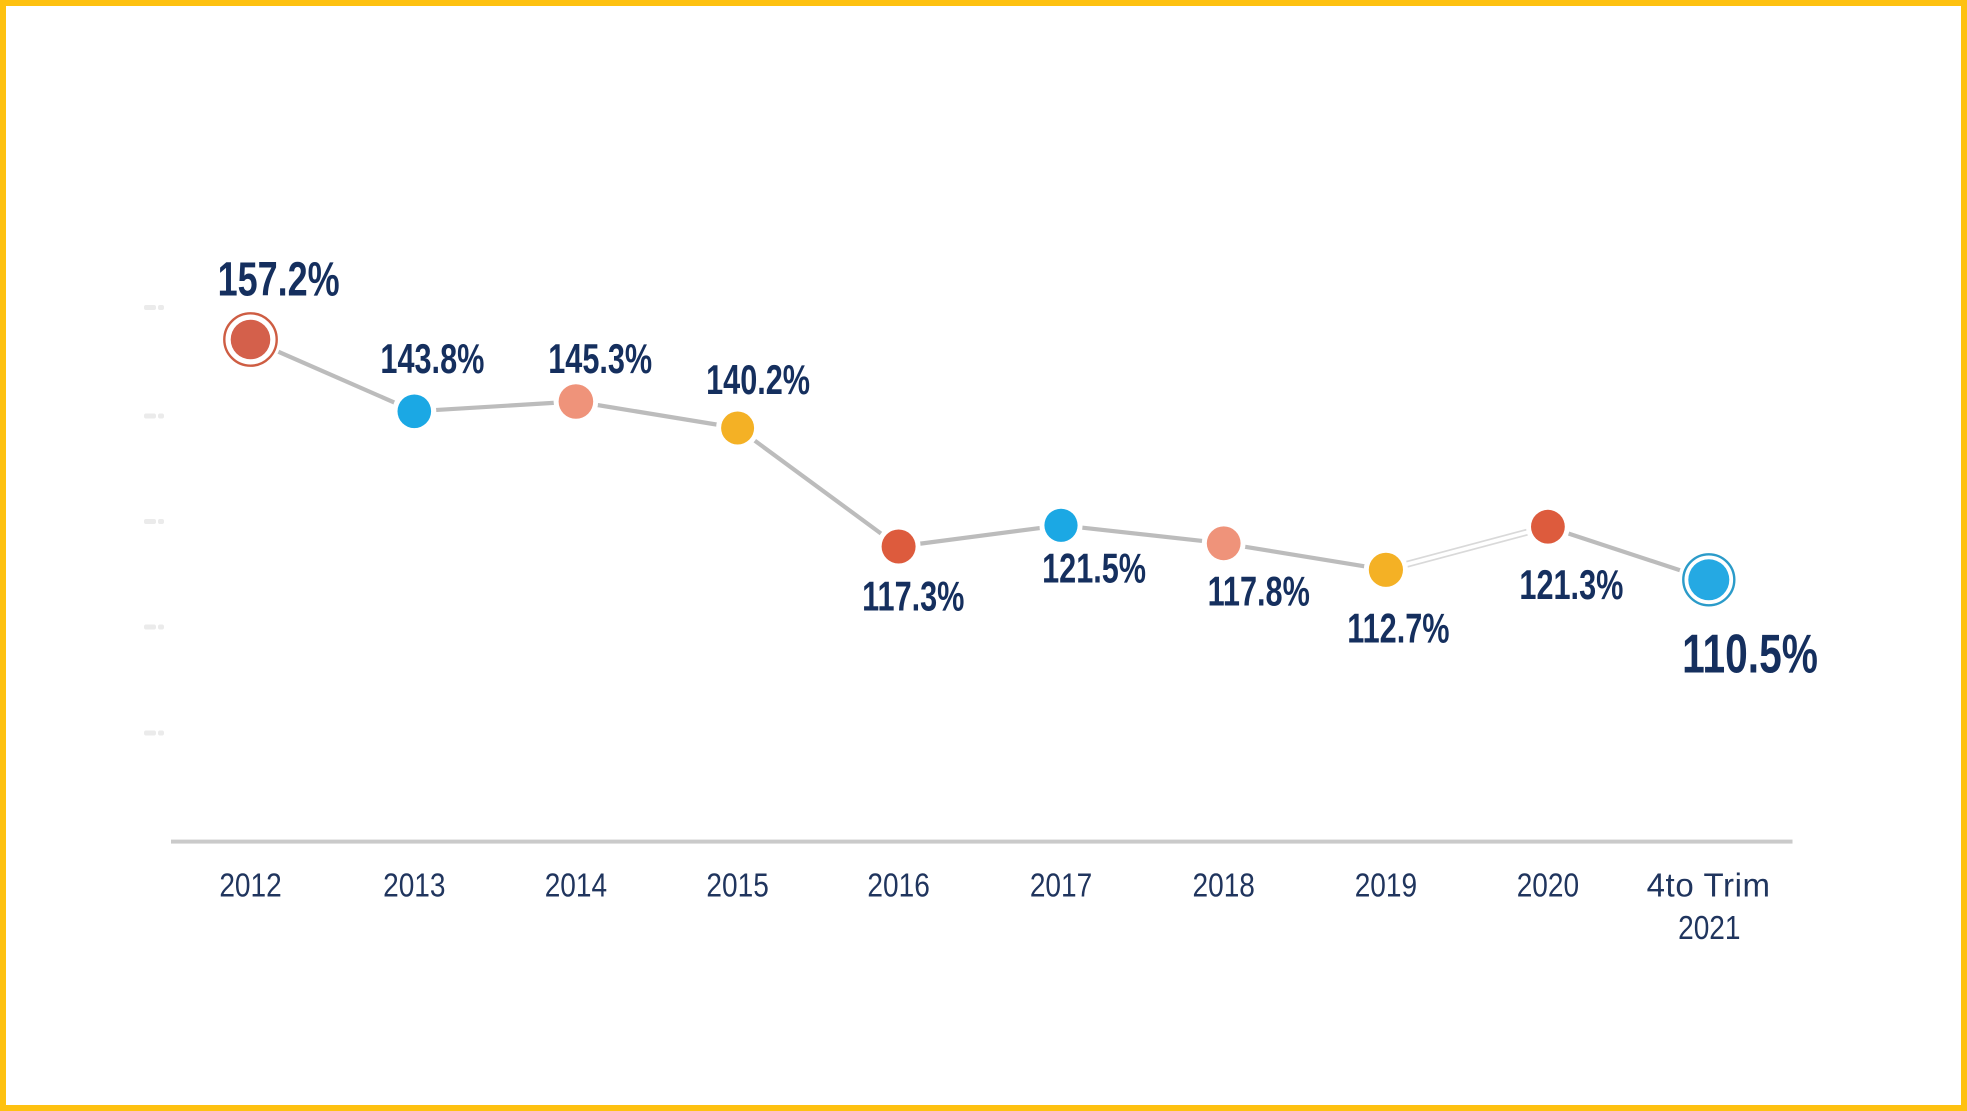  Describe the element at coordinates (1094, 568) in the screenshot. I see `svg-text: 121.5%` at that location.